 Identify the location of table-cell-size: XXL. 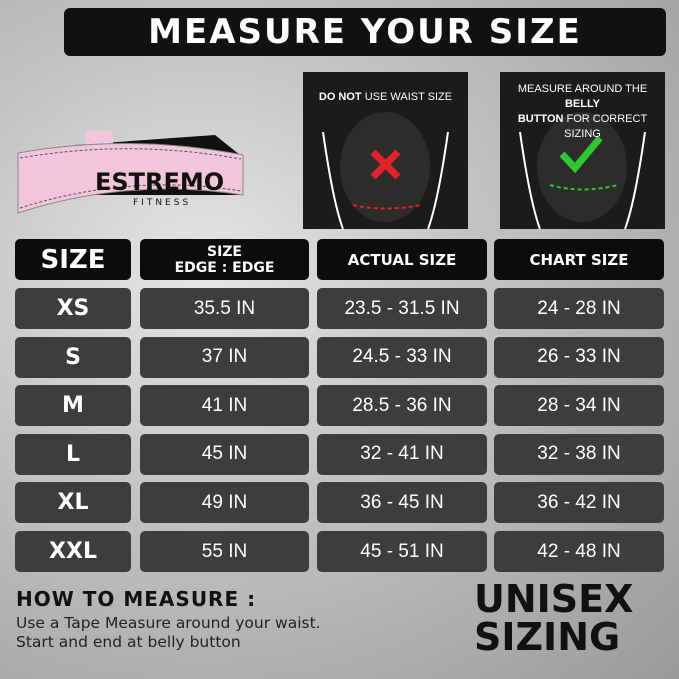
(73, 551).